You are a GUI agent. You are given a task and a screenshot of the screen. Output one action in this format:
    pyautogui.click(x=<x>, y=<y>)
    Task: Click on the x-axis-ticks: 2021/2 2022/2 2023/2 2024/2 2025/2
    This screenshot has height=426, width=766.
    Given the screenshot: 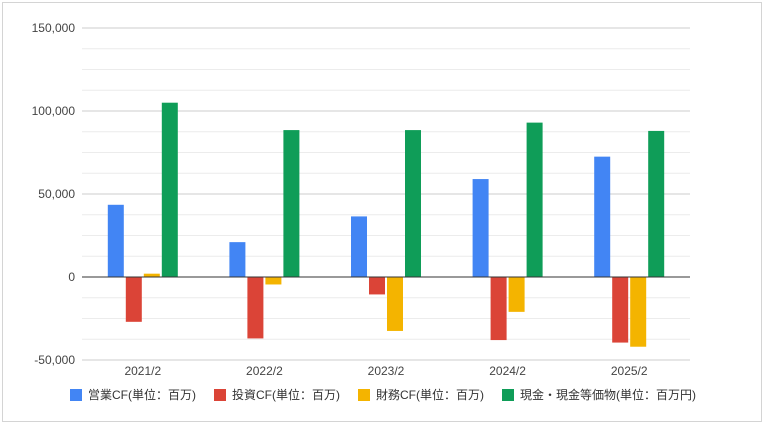 What is the action you would take?
    pyautogui.click(x=385, y=371)
    